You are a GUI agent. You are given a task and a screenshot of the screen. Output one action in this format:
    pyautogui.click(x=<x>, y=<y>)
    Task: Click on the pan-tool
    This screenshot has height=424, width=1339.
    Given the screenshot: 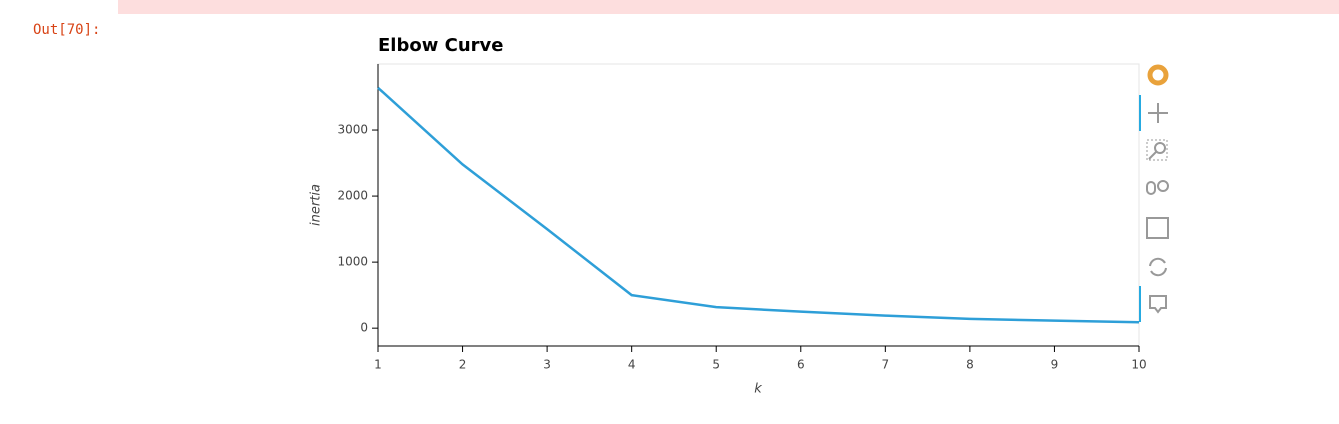 What is the action you would take?
    pyautogui.click(x=1158, y=113)
    